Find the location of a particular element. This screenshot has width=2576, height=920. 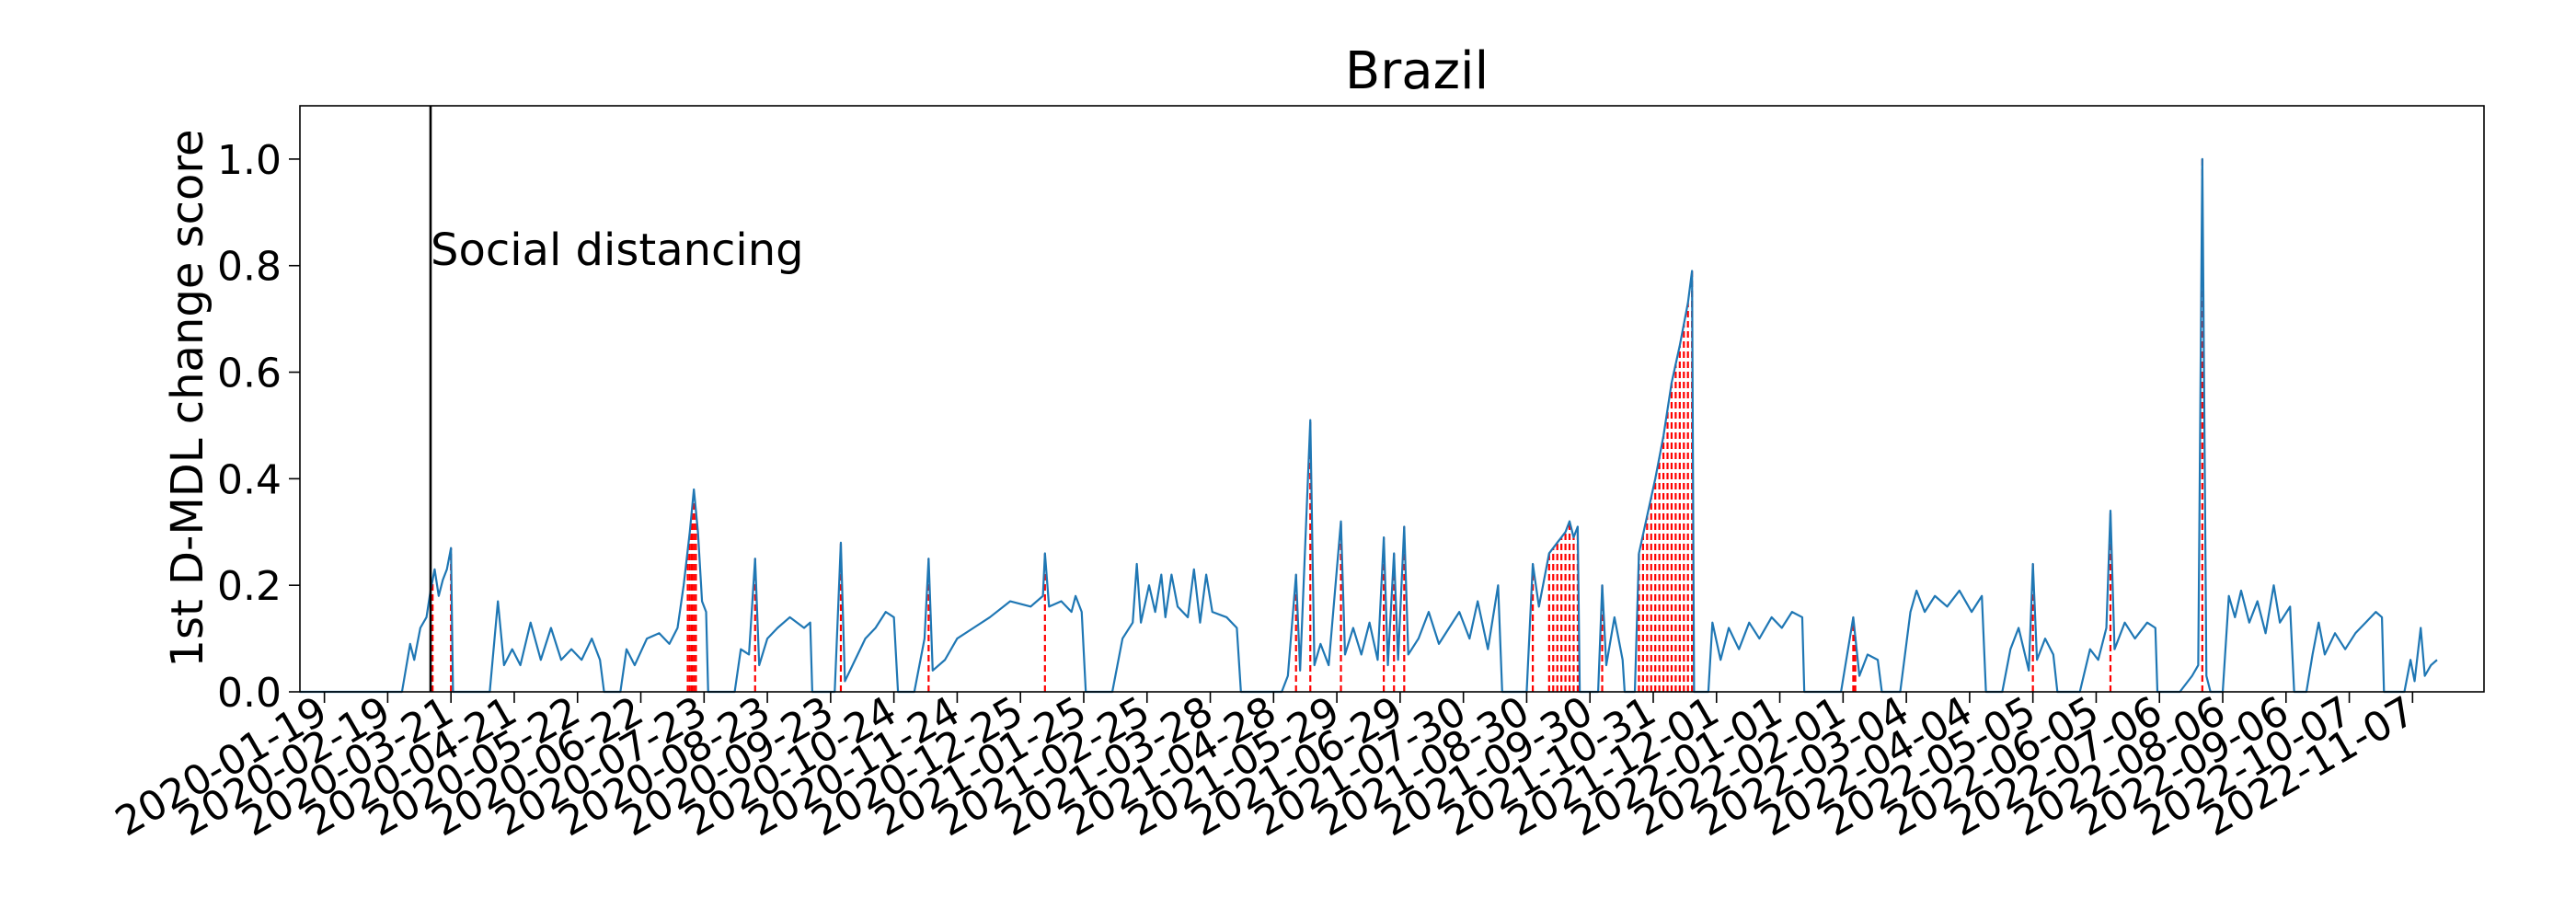

y-tick-label: 0.2 is located at coordinates (249, 586).